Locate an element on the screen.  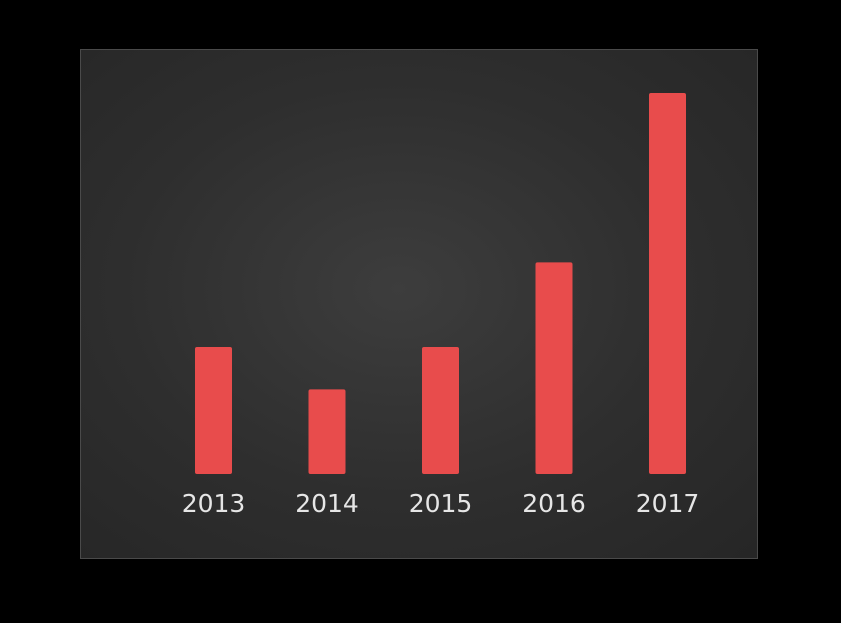
x-tick-label-2015: 2015 is located at coordinates (441, 503).